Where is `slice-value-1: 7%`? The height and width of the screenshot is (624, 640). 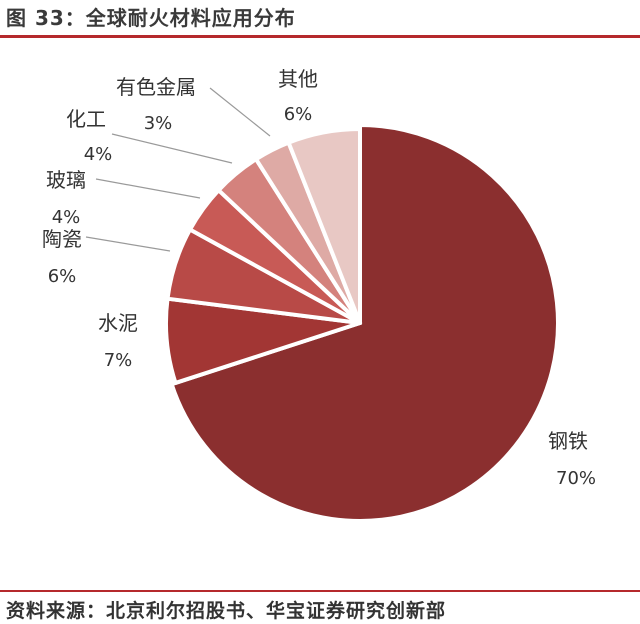
slice-value-1: 7% is located at coordinates (118, 360).